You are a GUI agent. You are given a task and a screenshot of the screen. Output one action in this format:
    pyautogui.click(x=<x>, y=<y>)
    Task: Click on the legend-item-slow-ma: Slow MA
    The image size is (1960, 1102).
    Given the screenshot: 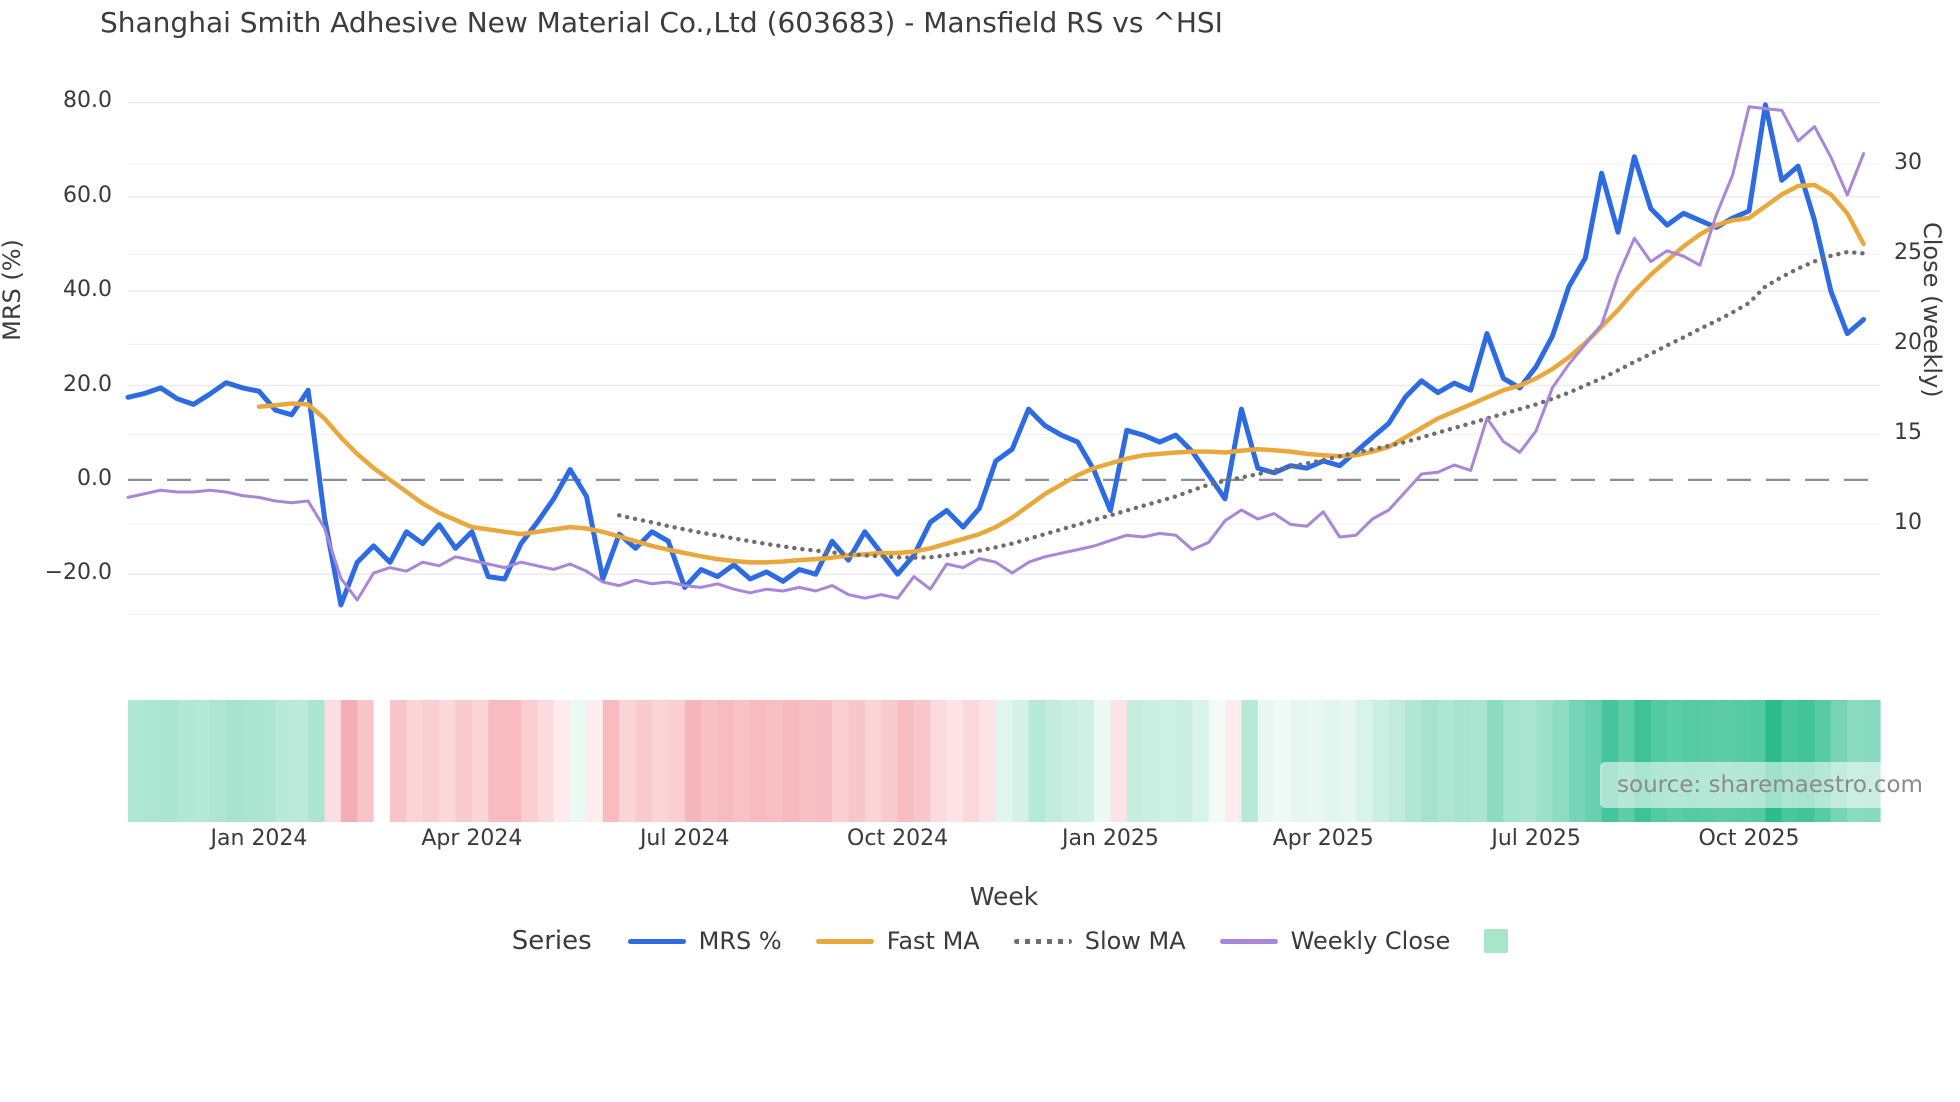 What is the action you would take?
    pyautogui.click(x=1099, y=941)
    